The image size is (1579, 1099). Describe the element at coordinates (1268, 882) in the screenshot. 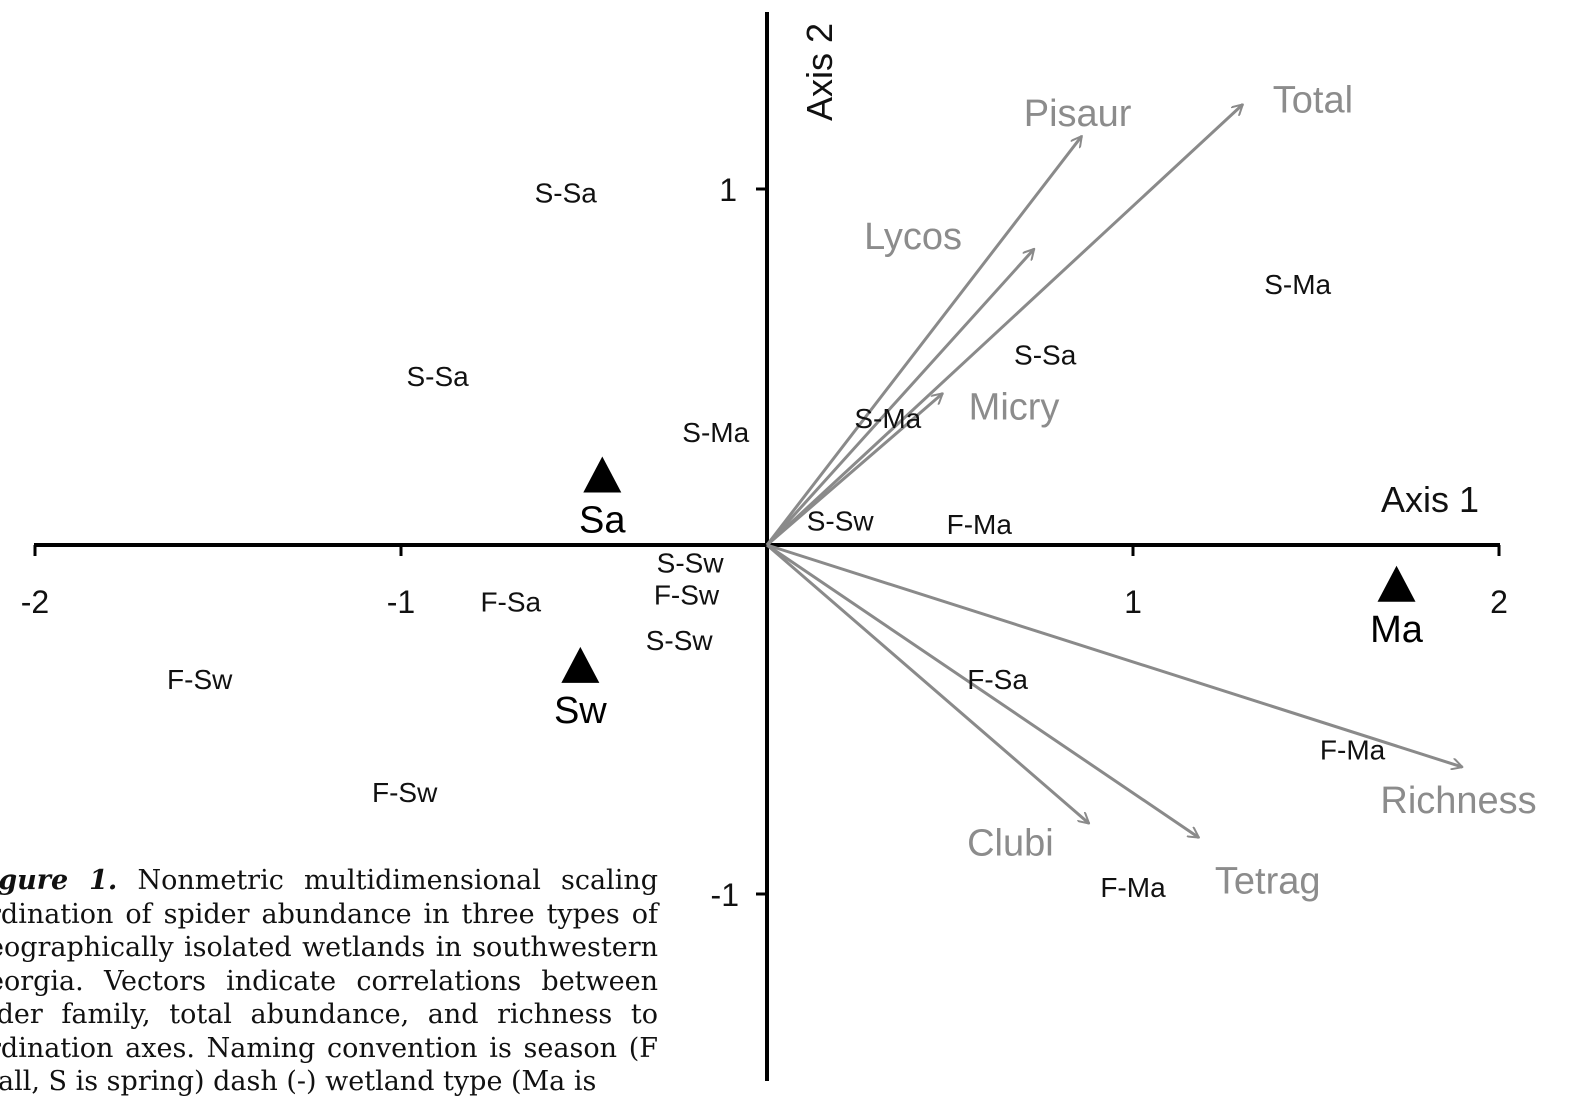

I see `vector-label: Tetrag` at that location.